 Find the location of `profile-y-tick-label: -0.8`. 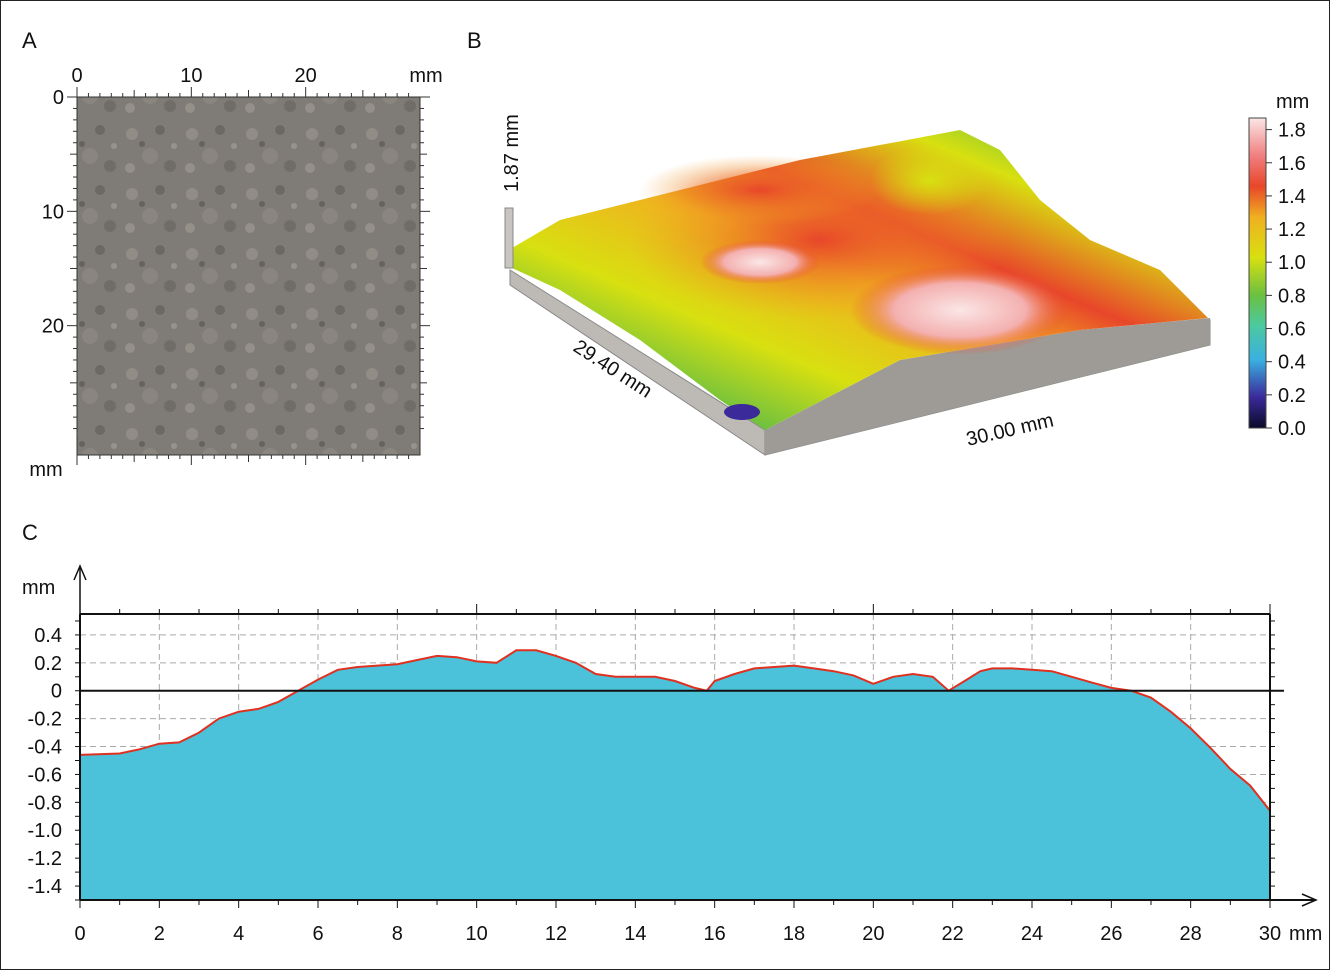

profile-y-tick-label: -0.8 is located at coordinates (45, 803).